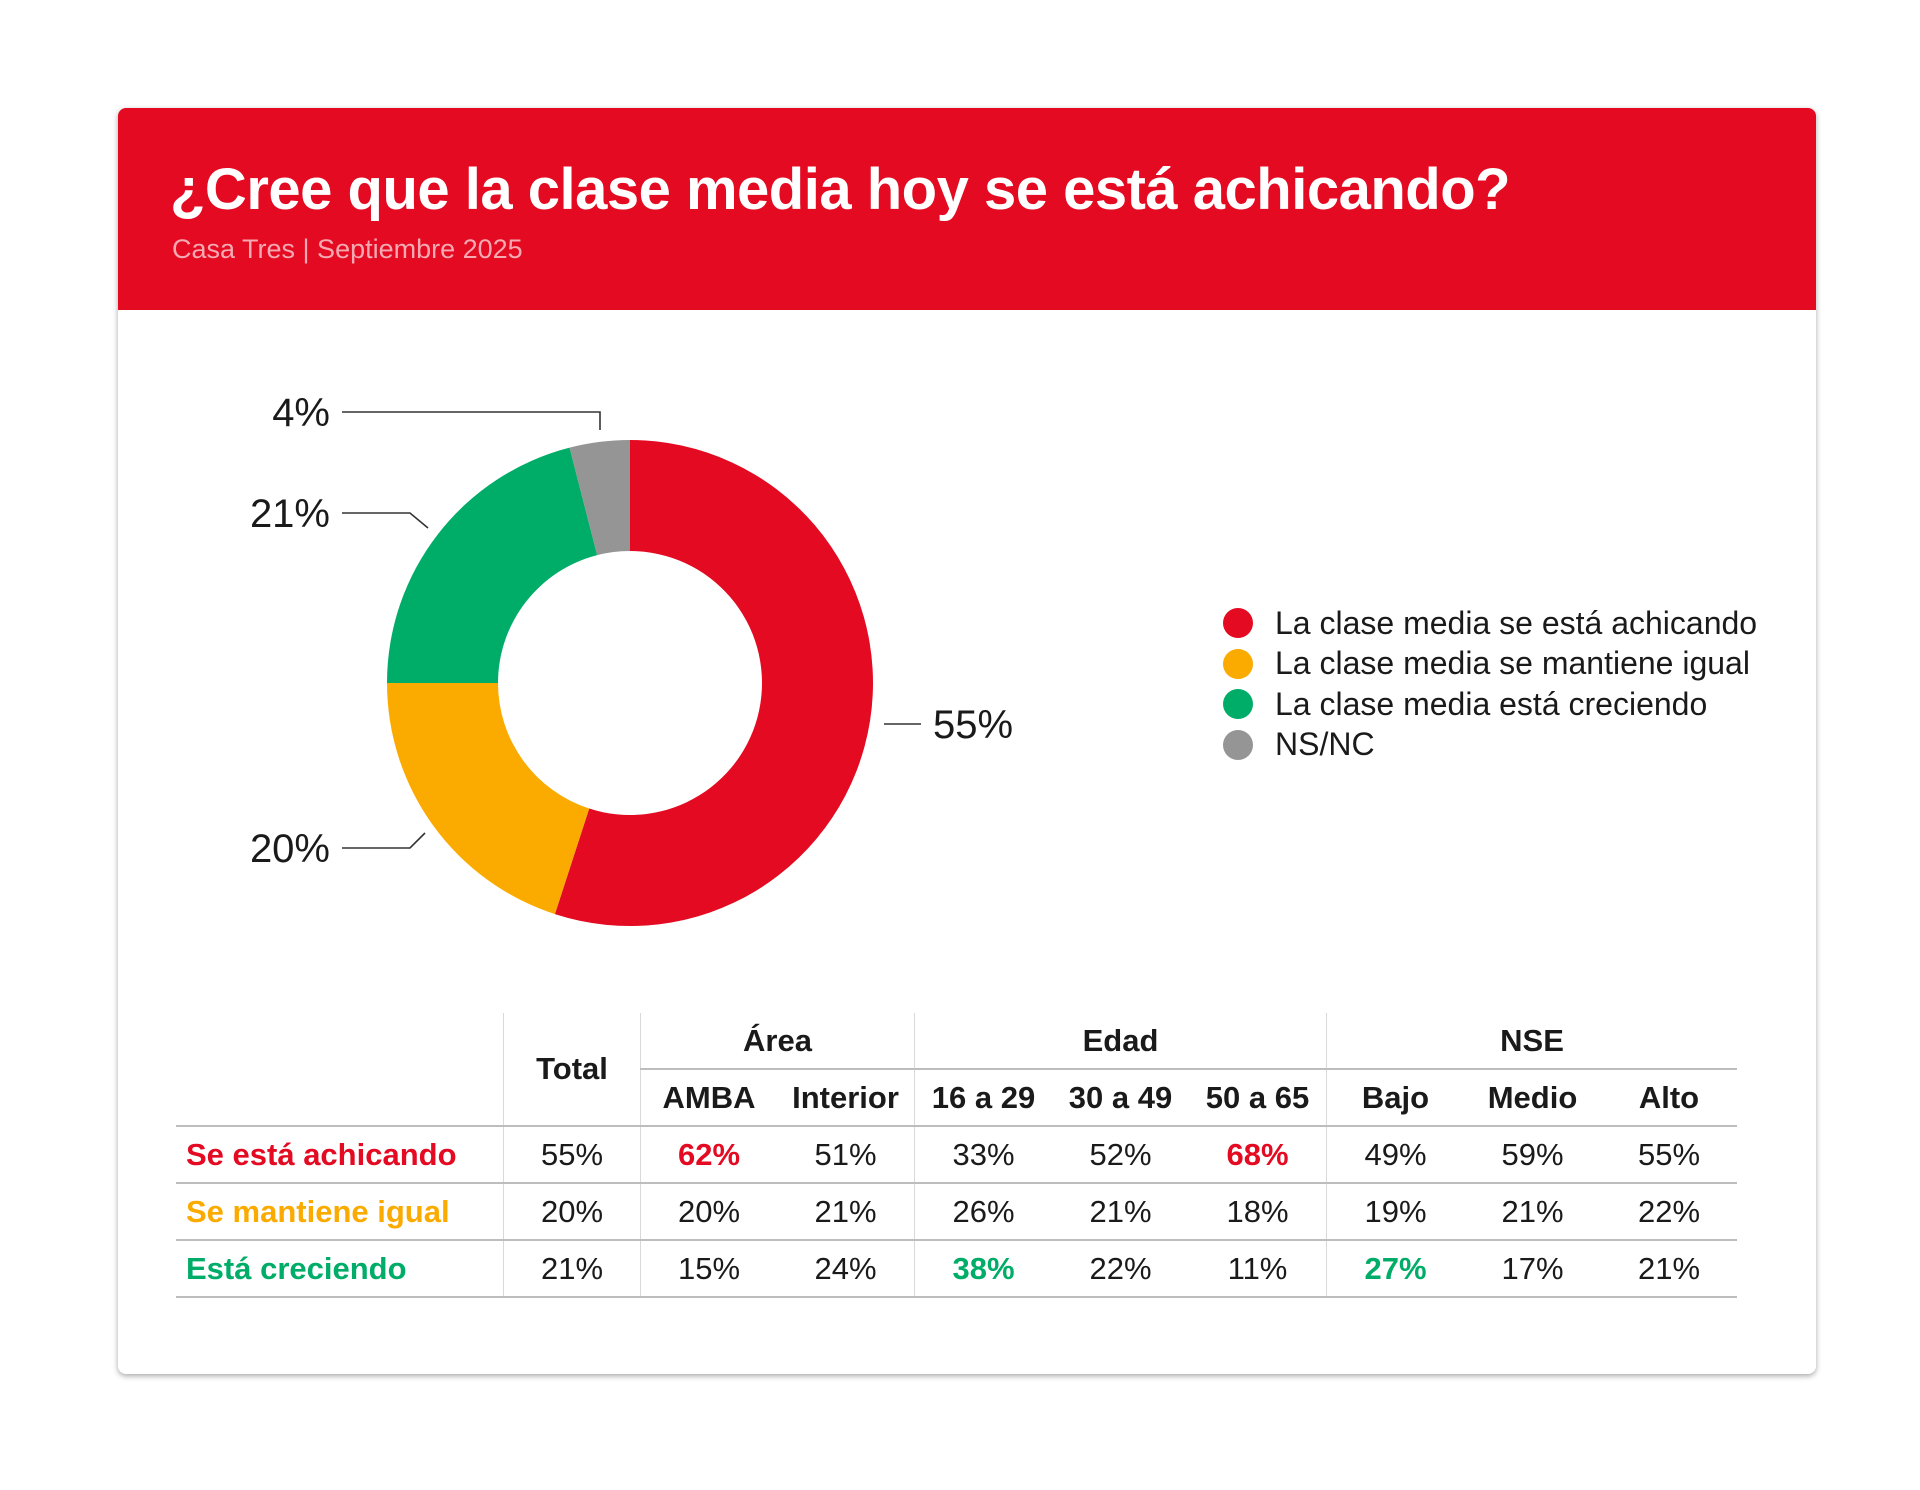  Describe the element at coordinates (983, 1212) in the screenshot. I see `table-cell: 26%` at that location.